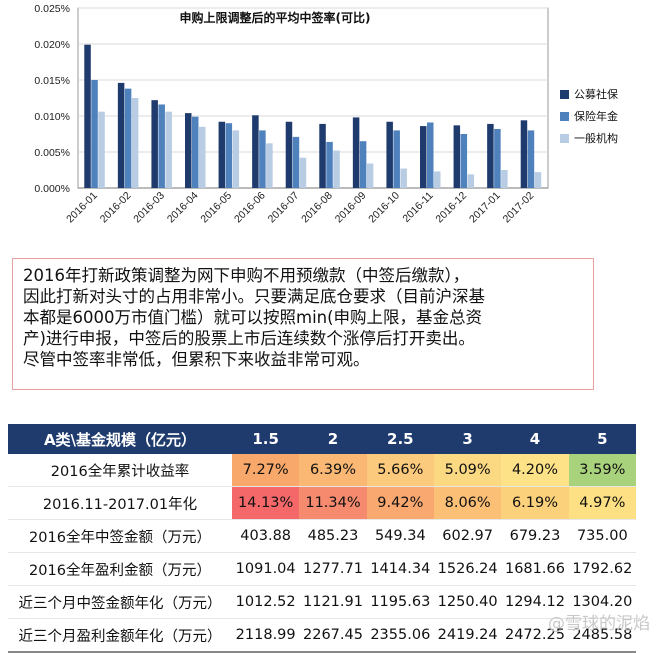 This screenshot has width=660, height=653. Describe the element at coordinates (266, 602) in the screenshot. I see `table-cell: 1012.52` at that location.